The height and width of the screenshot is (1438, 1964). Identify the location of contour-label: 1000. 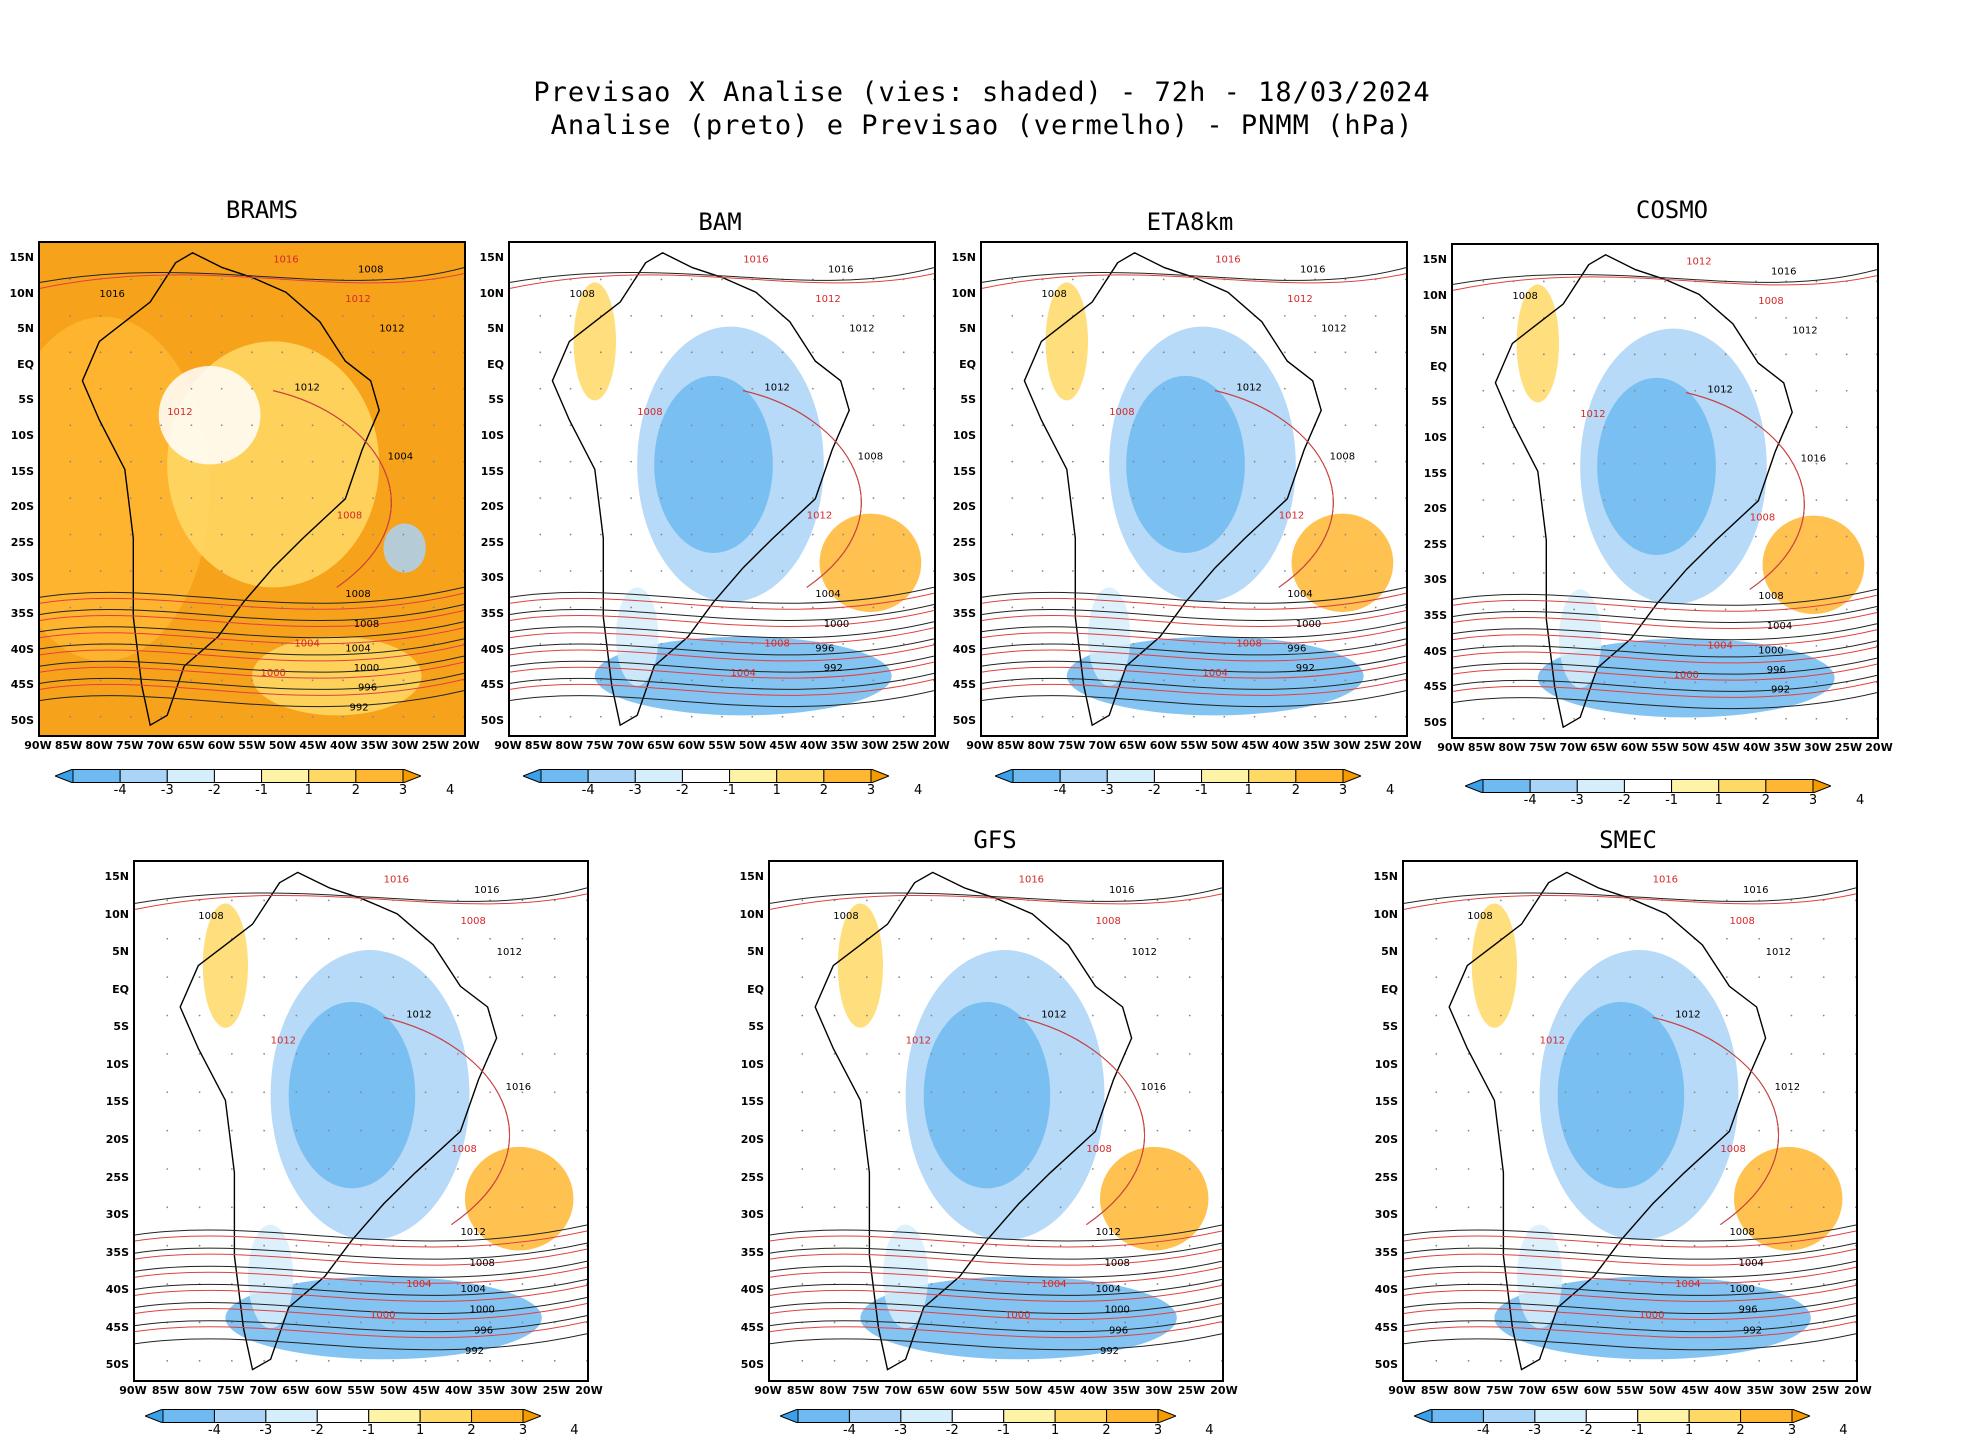
(481, 1310).